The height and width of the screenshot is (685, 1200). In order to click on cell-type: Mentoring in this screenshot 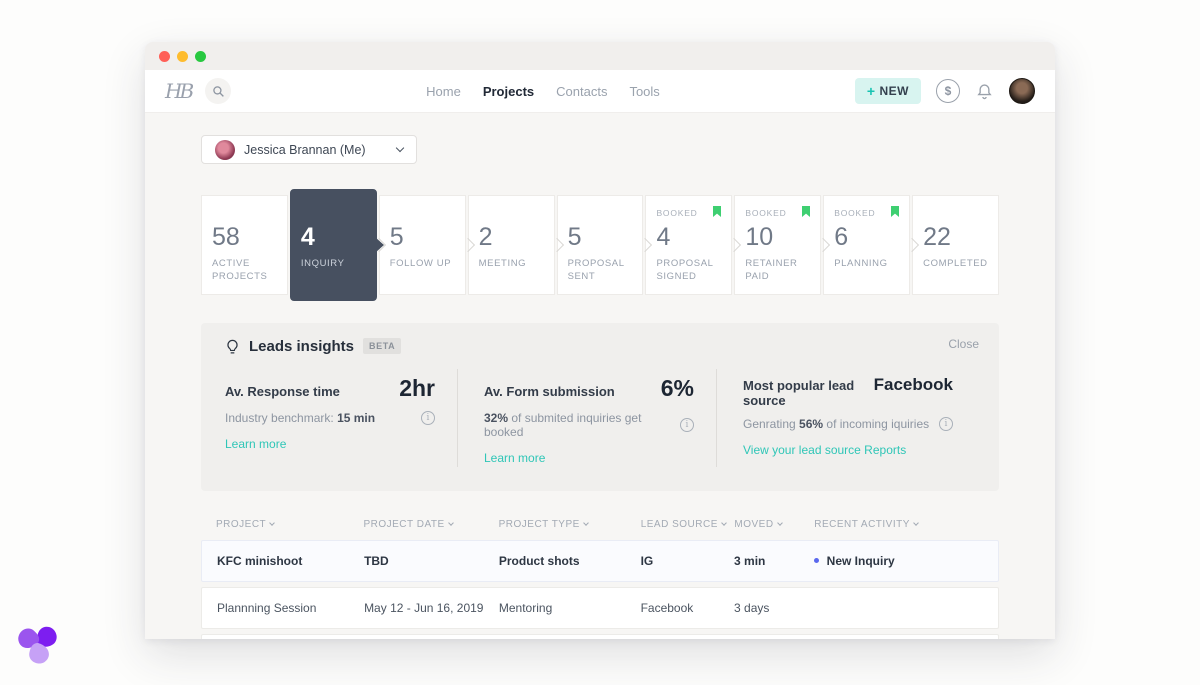, I will do `click(525, 607)`.